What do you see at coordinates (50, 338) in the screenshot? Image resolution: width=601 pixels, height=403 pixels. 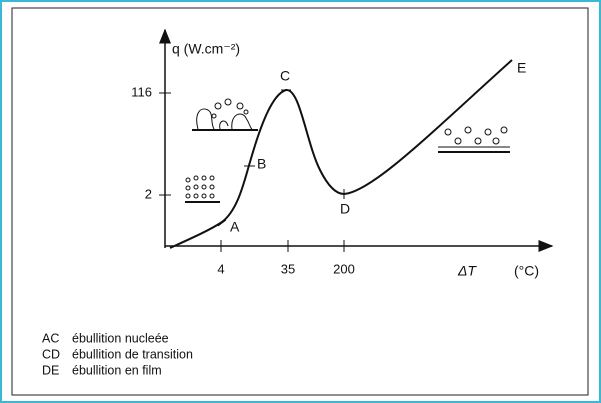 I see `legend-code: AC` at bounding box center [50, 338].